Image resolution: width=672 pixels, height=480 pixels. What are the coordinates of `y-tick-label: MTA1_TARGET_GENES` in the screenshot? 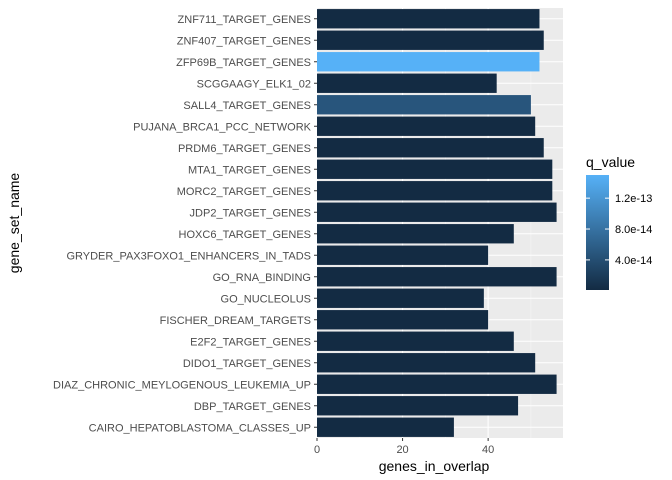 It's located at (249, 170).